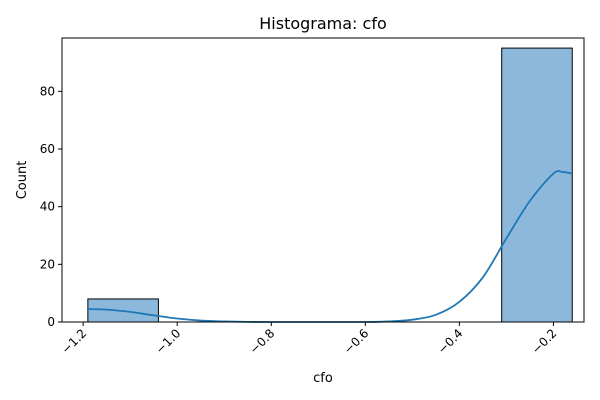  I want to click on y-axis-ticks: 0 20 40 60 80, so click(51, 206).